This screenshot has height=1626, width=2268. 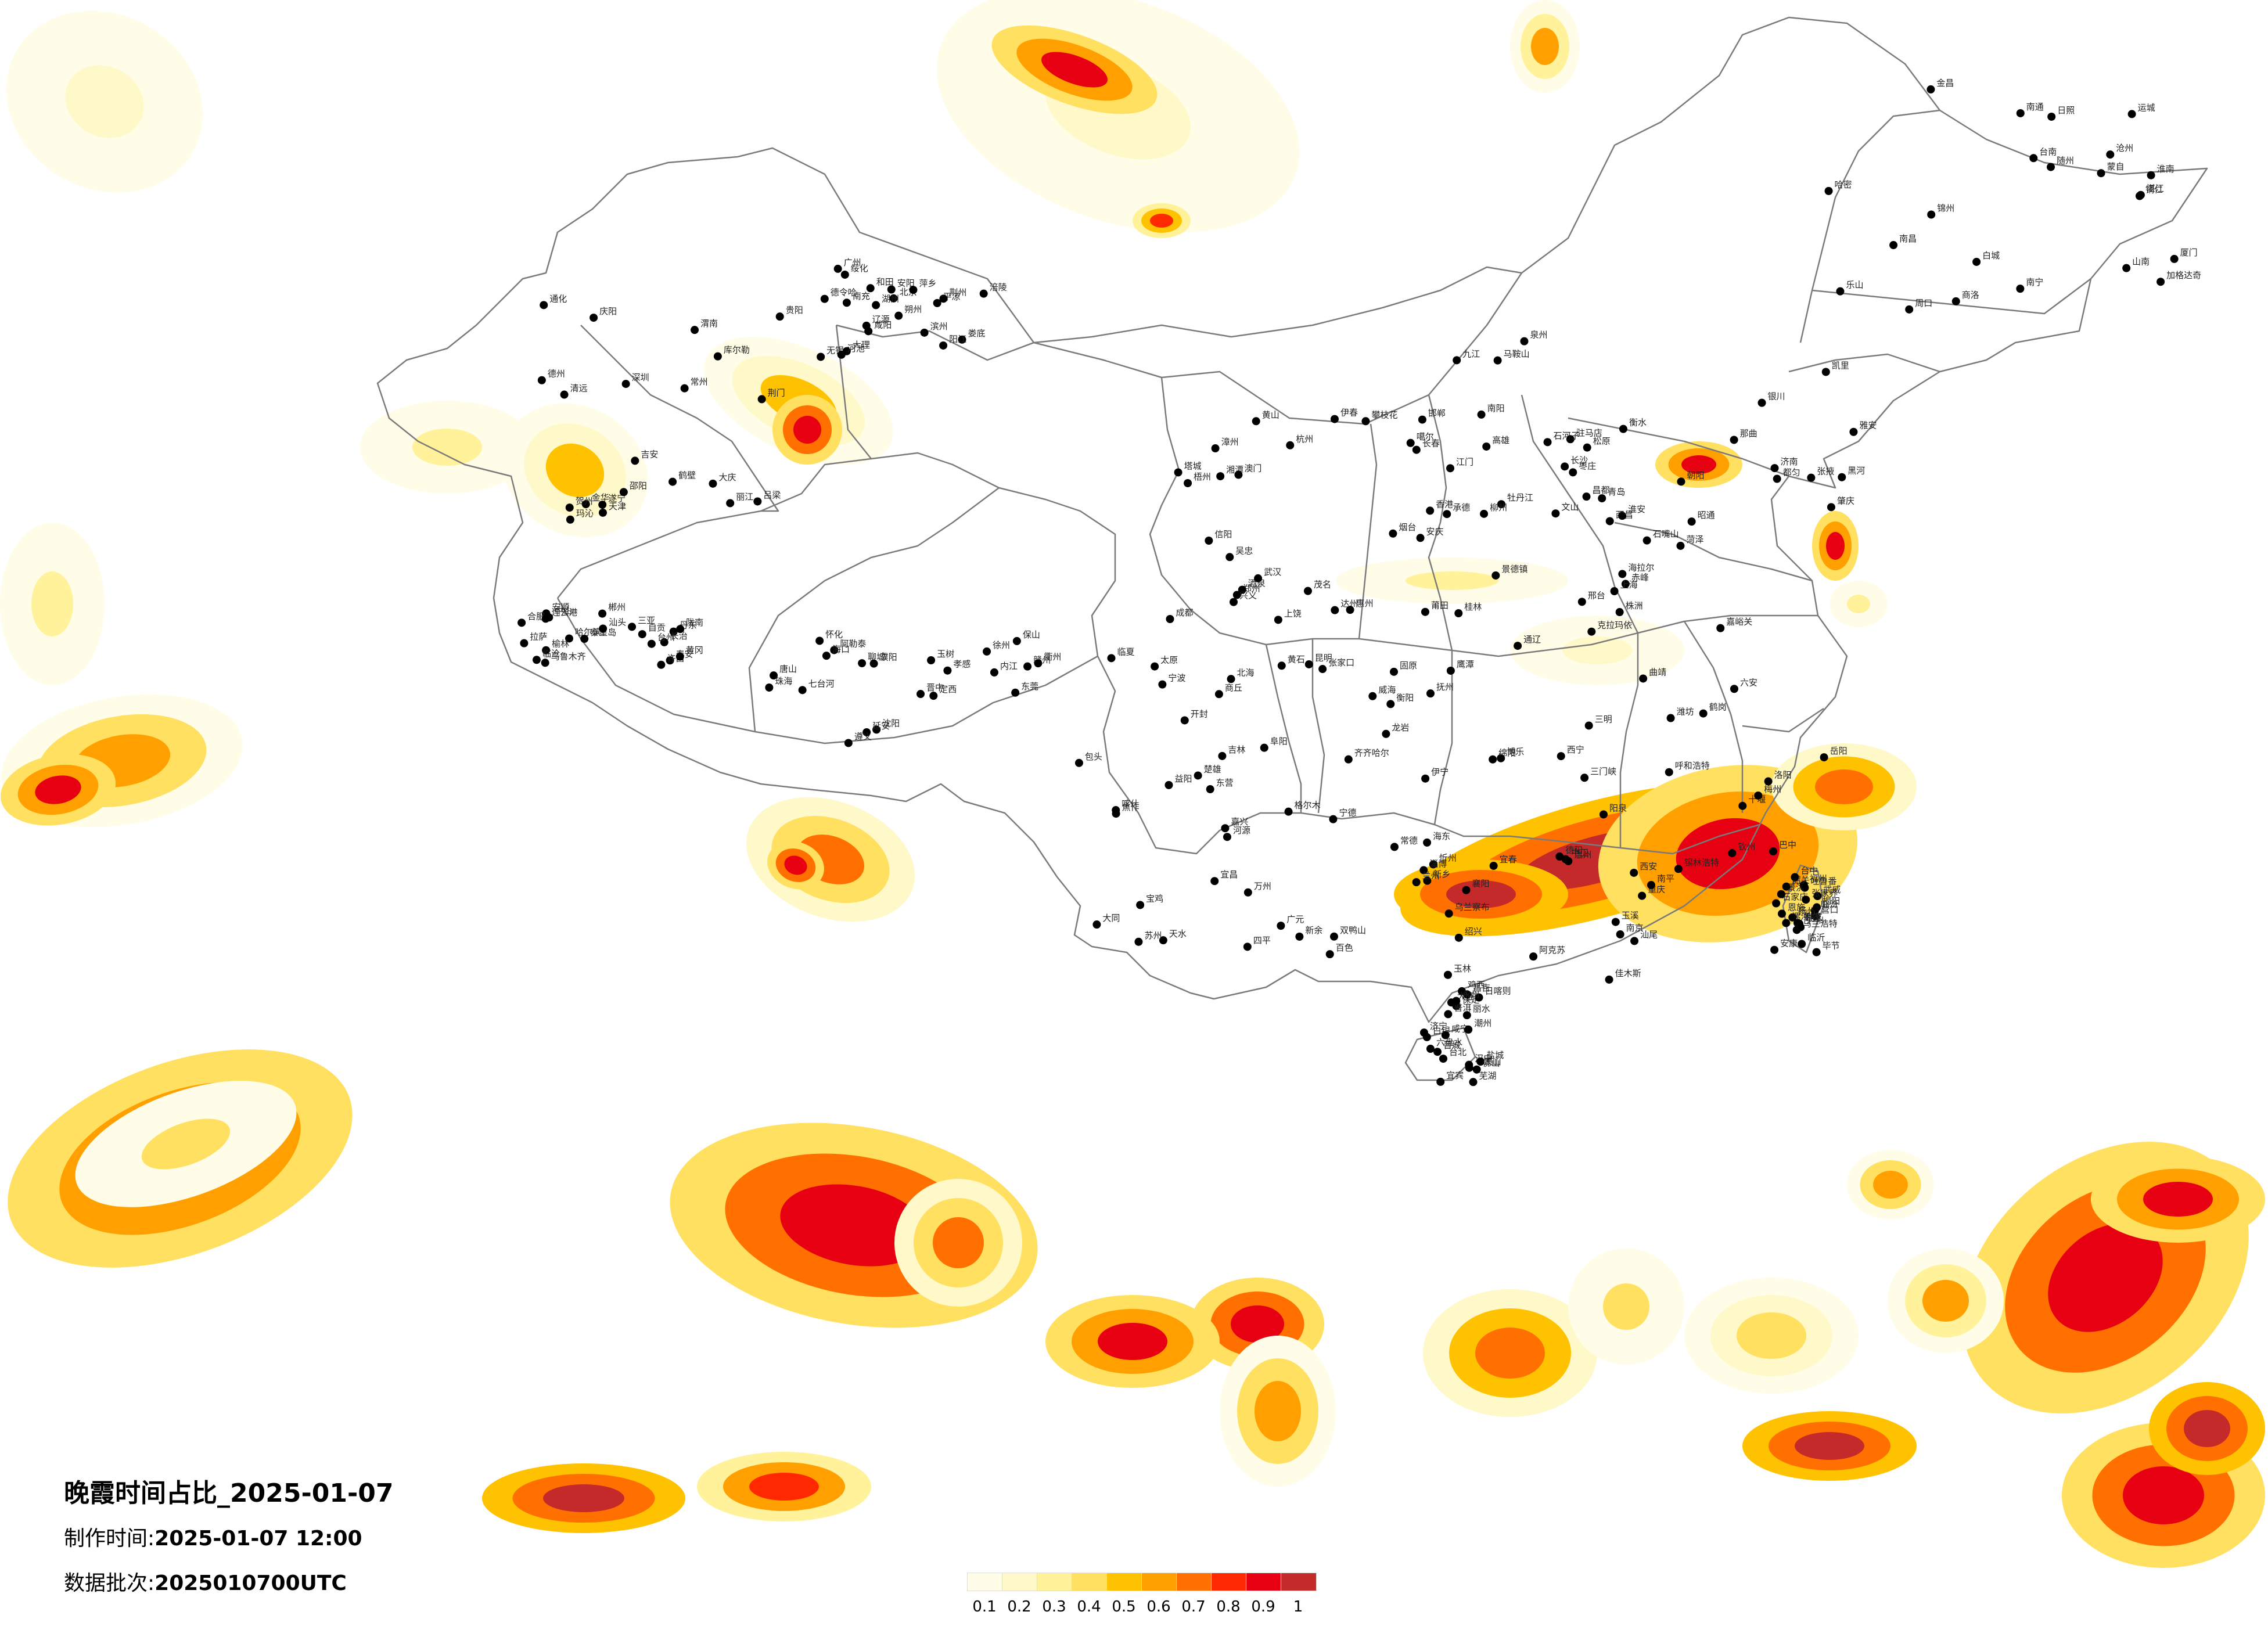 I want to click on city-marker: 洛阳, so click(x=1778, y=778).